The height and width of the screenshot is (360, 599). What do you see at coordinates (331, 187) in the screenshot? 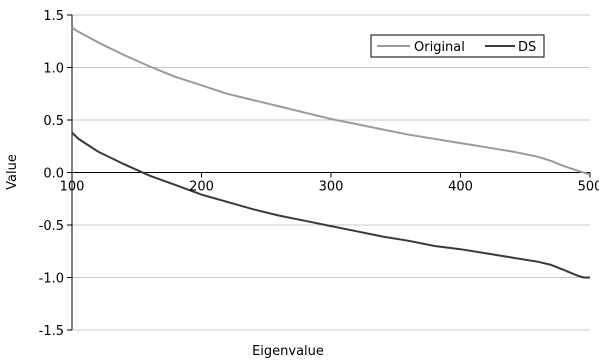
I see `x-tick-label: 300` at bounding box center [331, 187].